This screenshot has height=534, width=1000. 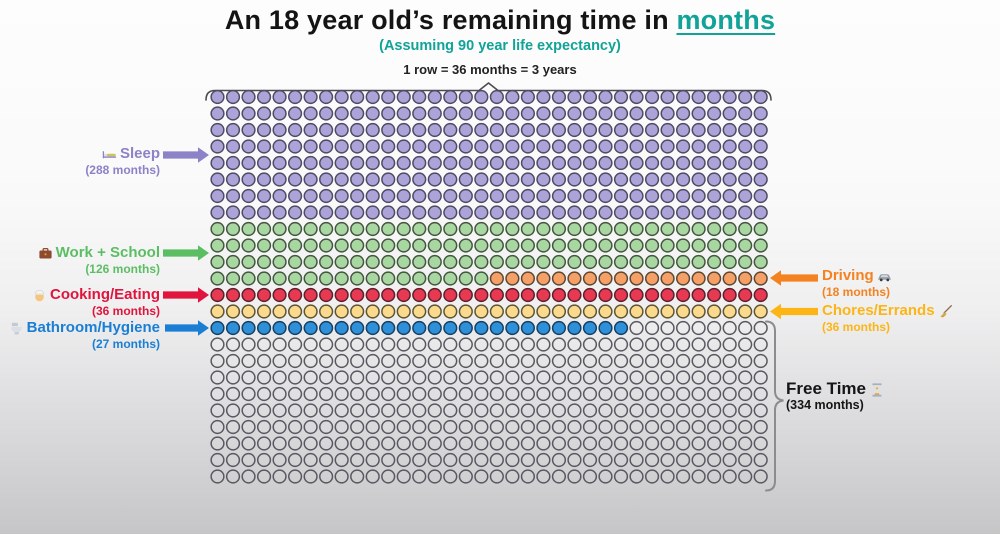 I want to click on label-chores-errands-months: (36 months), so click(x=856, y=327).